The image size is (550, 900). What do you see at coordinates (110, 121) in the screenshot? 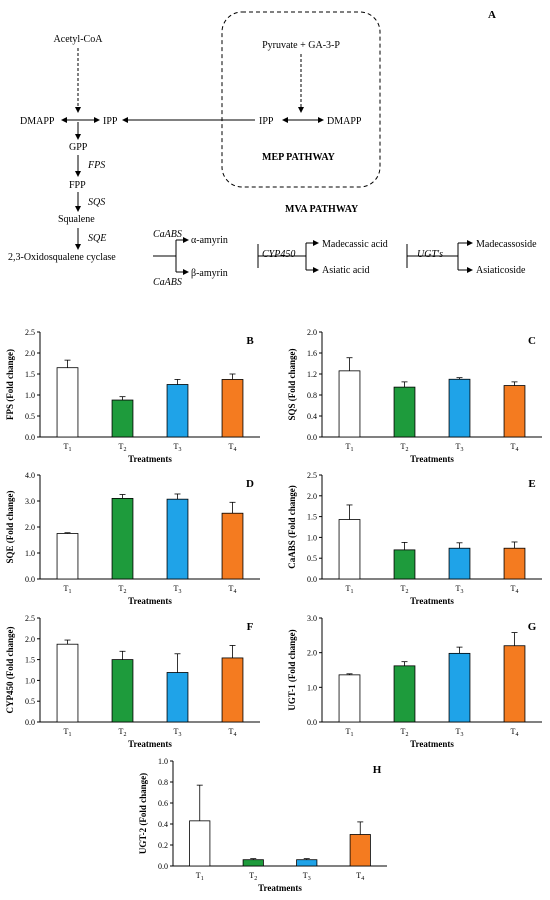
I see `node-ipp-left: IPP` at bounding box center [110, 121].